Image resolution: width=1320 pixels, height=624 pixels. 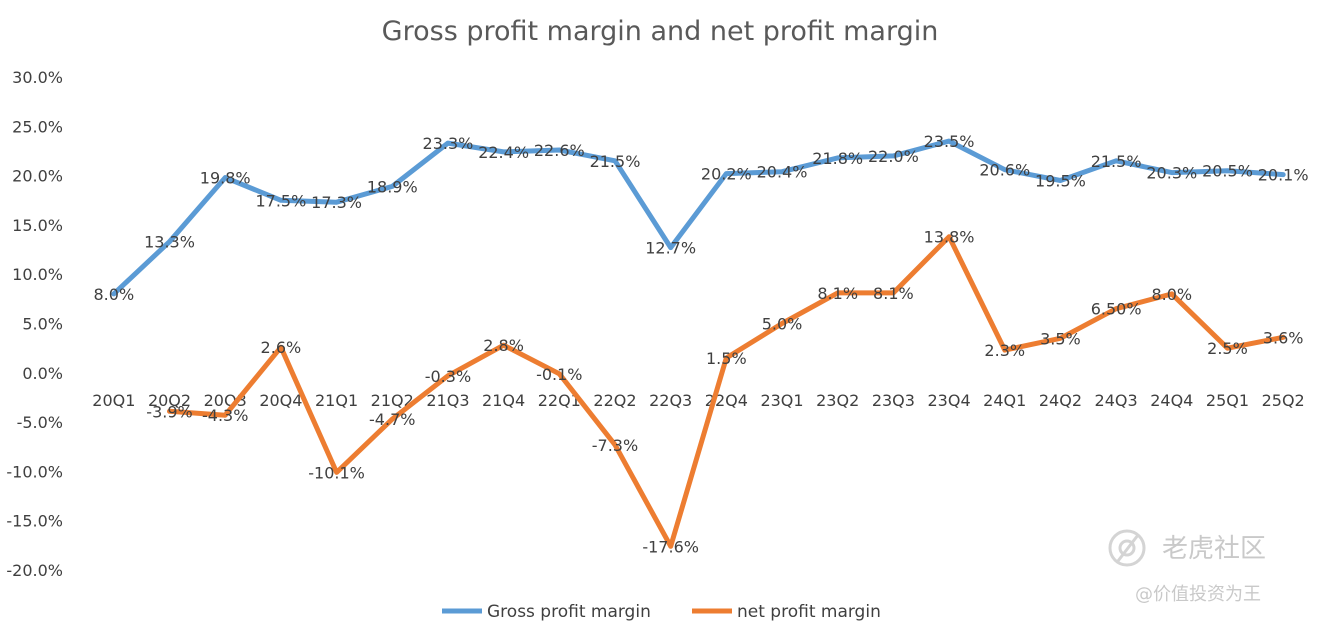 I want to click on x-tick-label: 22Q3, so click(x=670, y=400).